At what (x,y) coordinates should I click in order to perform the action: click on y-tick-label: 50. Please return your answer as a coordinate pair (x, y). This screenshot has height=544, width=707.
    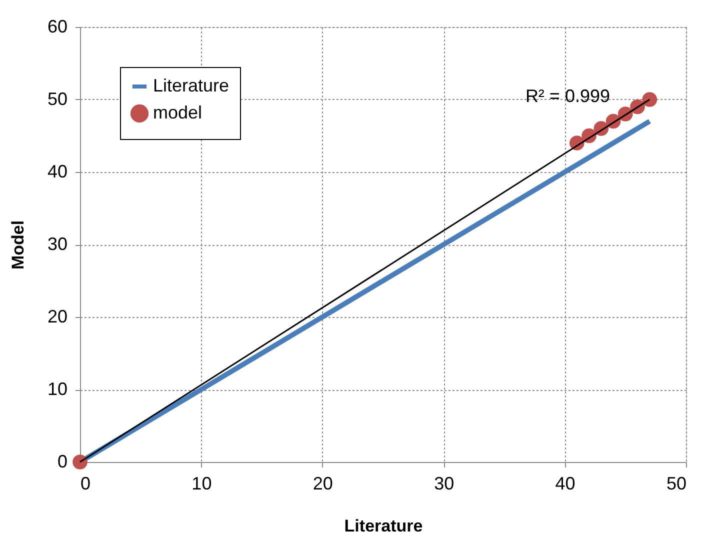
    Looking at the image, I should click on (57, 99).